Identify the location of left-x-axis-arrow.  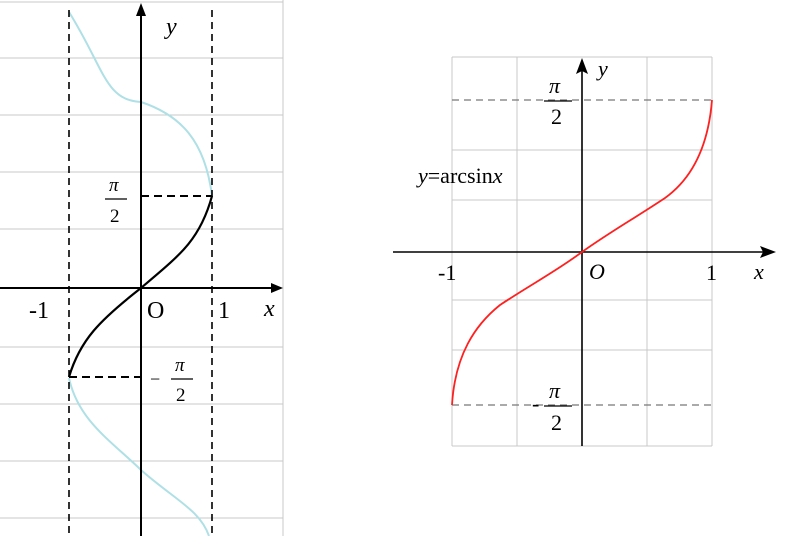
(277, 288).